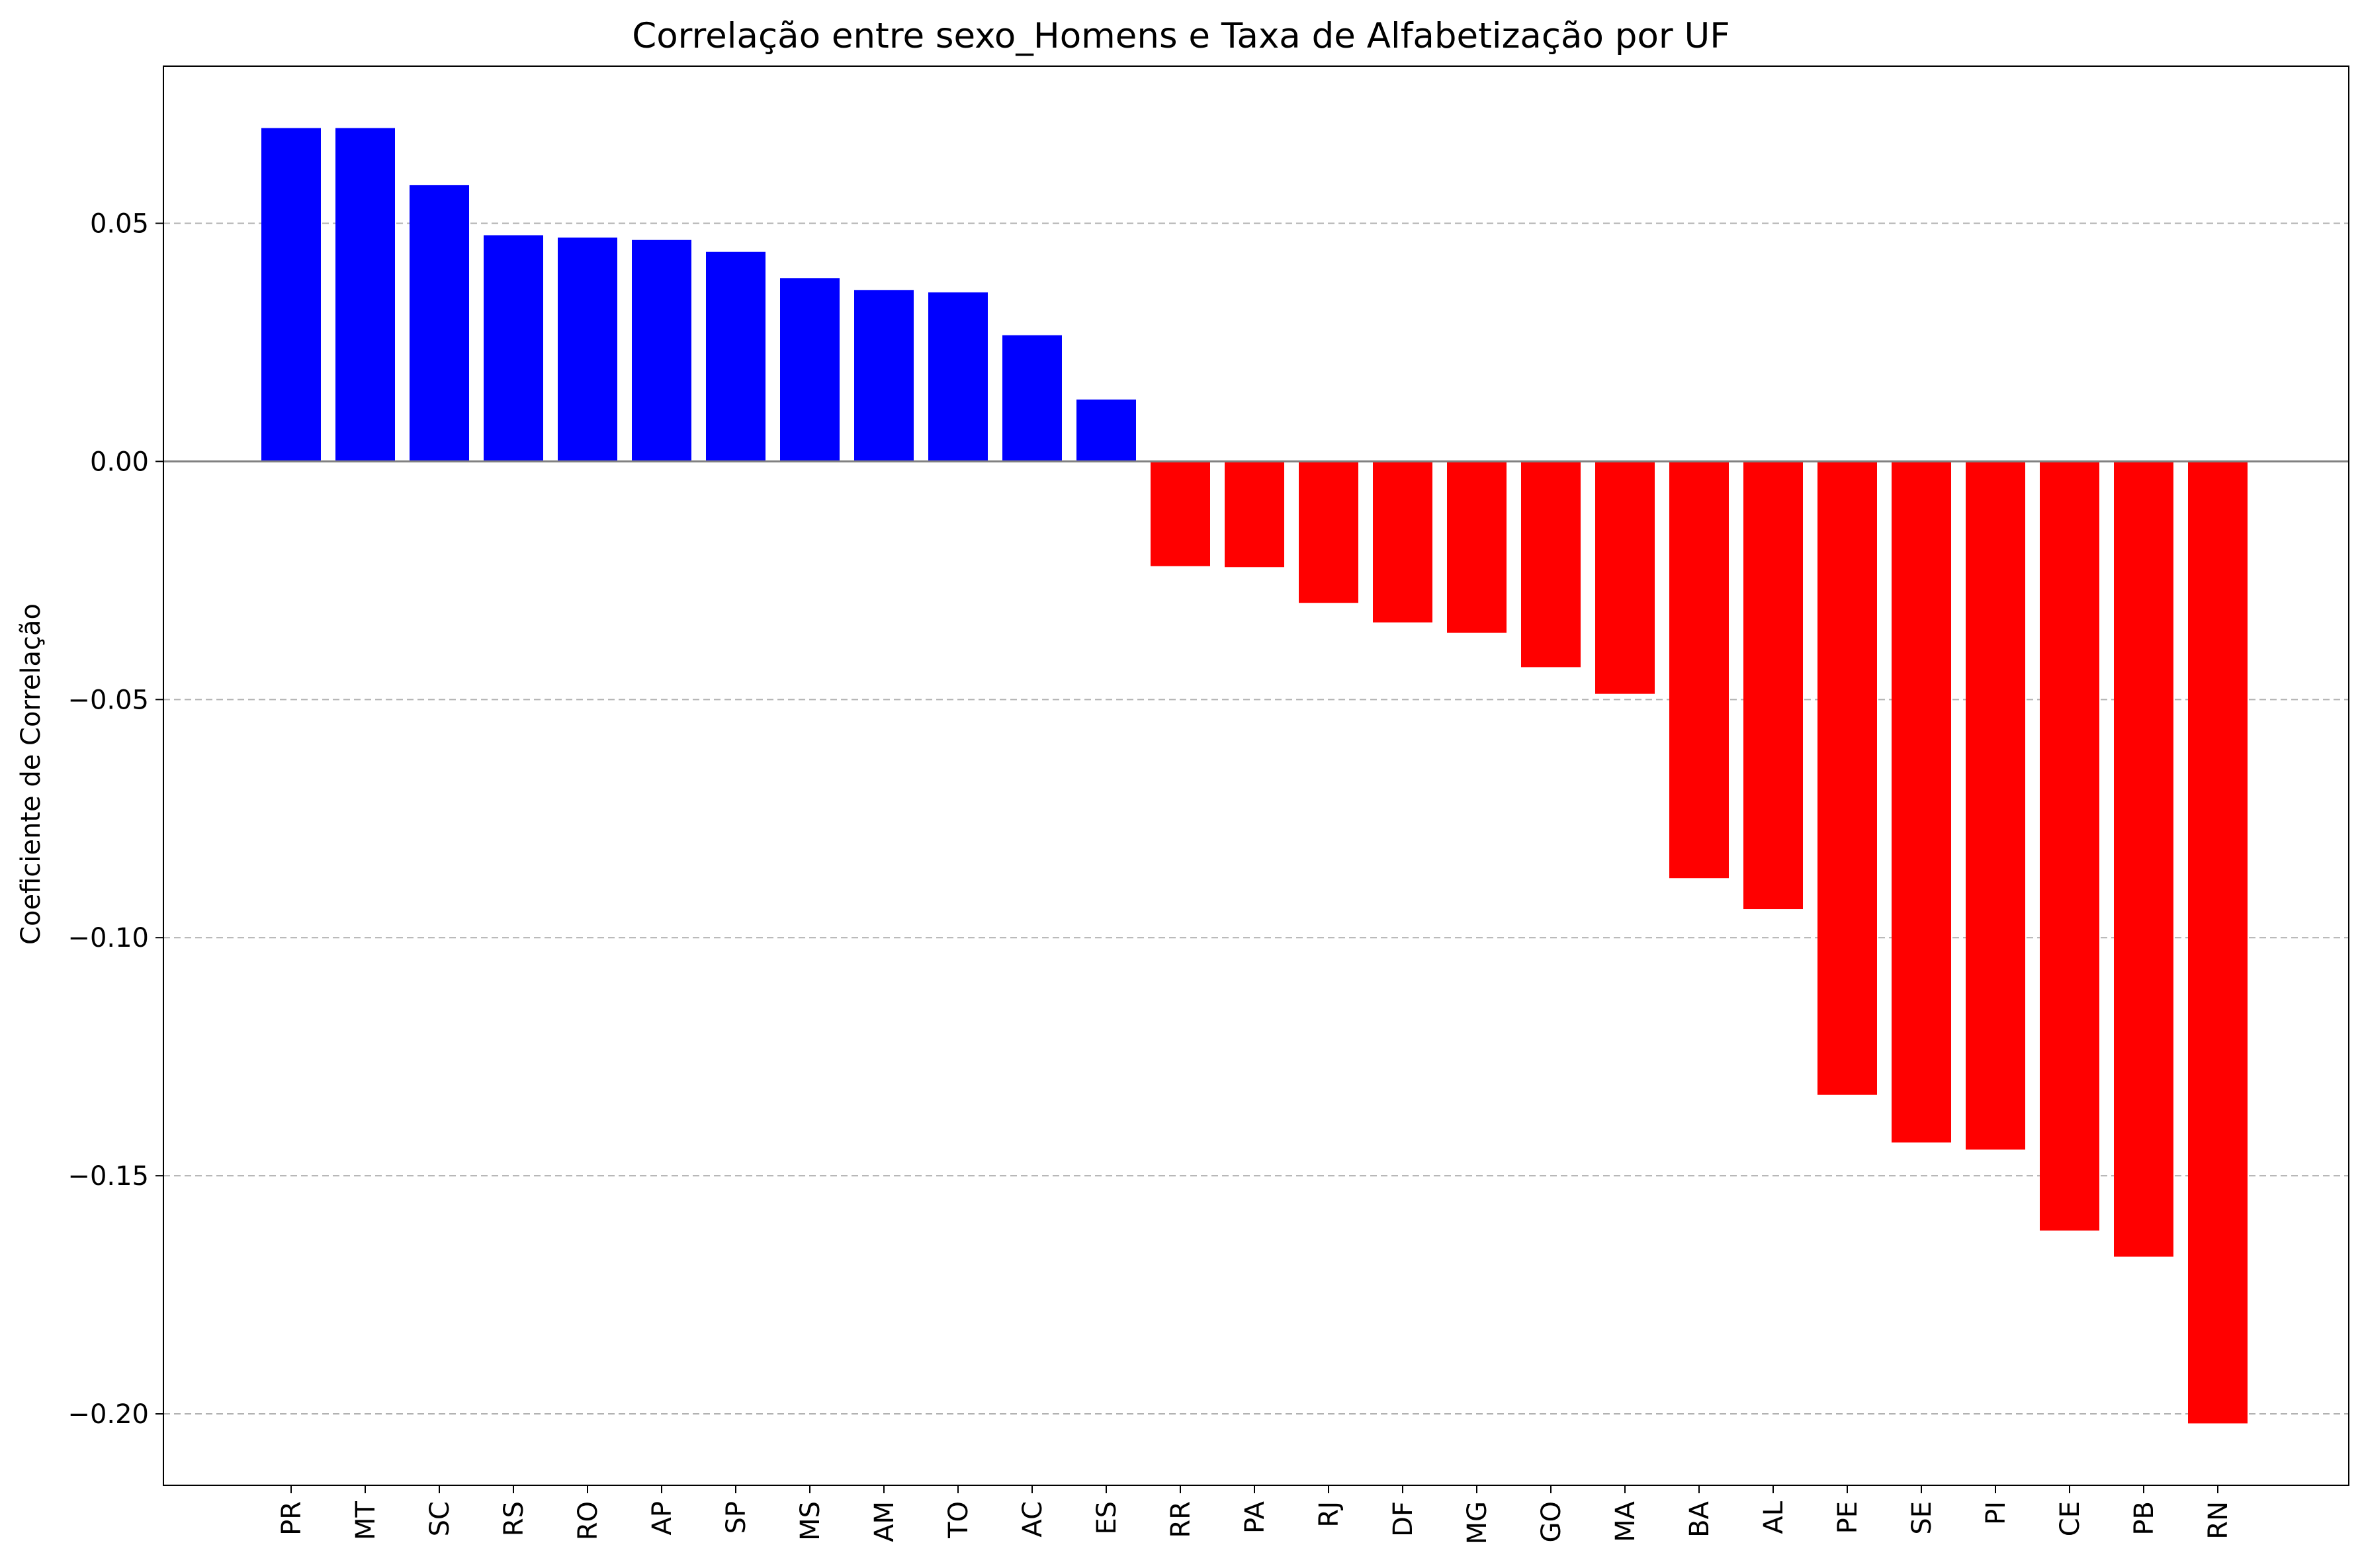 The width and height of the screenshot is (2362, 1568). What do you see at coordinates (1107, 1518) in the screenshot?
I see `x-tick-label-es: ES` at bounding box center [1107, 1518].